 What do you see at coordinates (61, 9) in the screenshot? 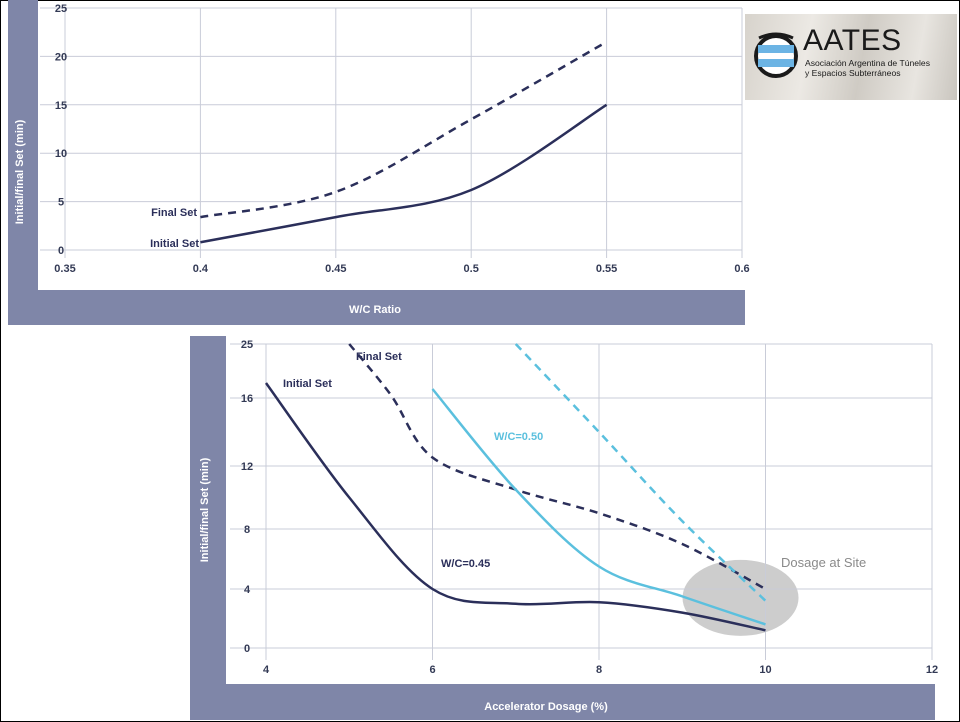
I see `c1-ytick-label: 25` at bounding box center [61, 9].